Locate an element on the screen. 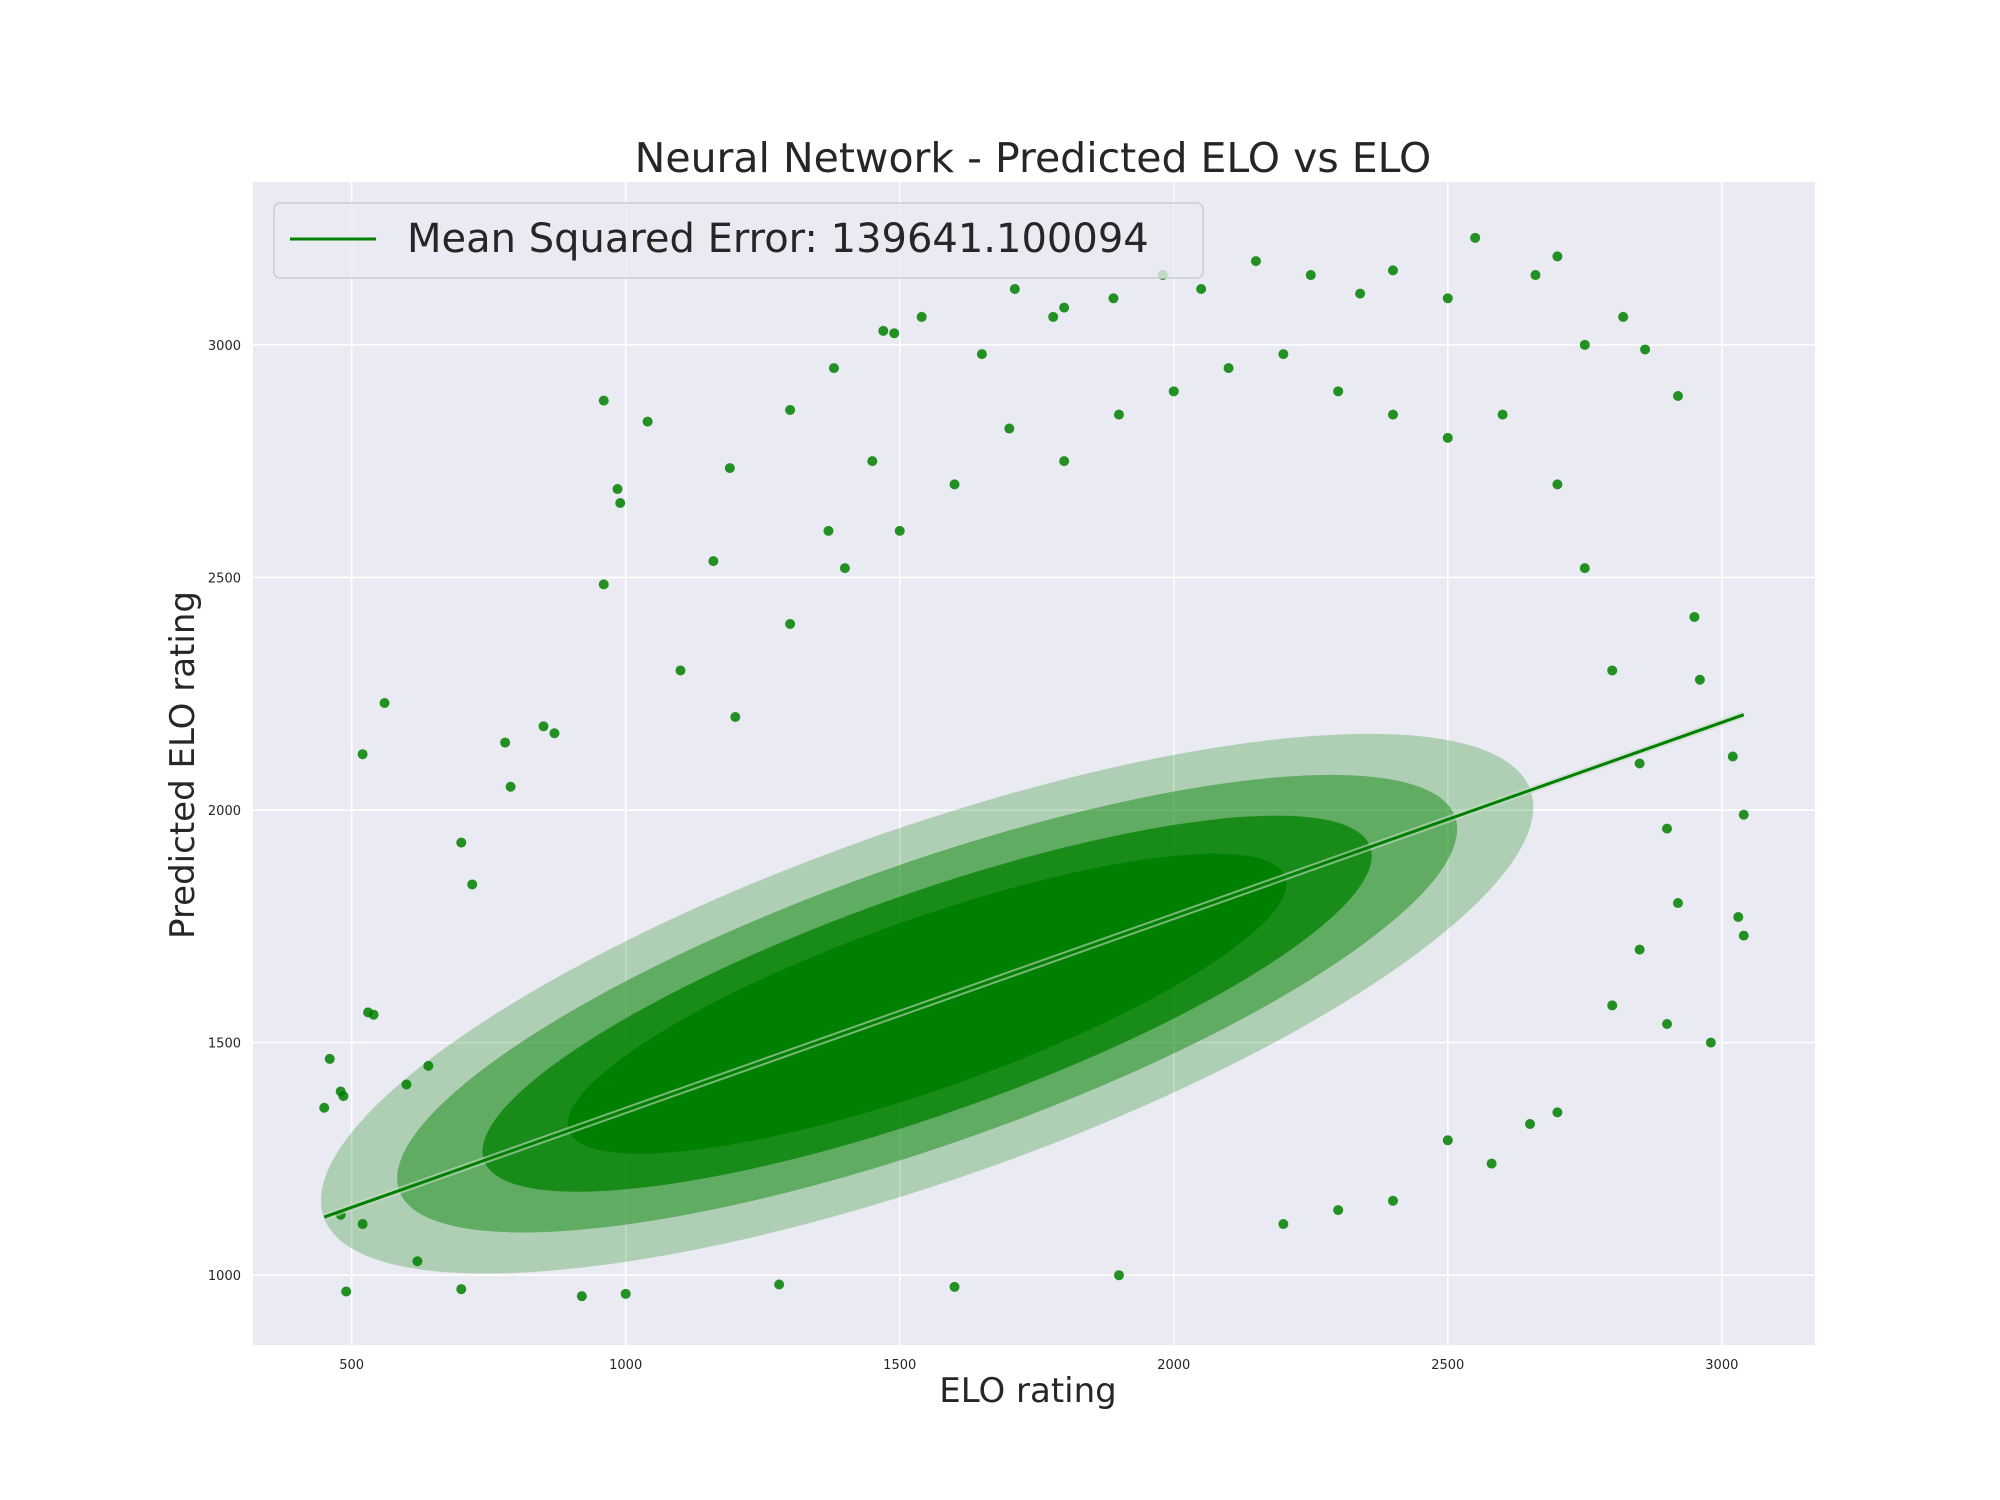 The width and height of the screenshot is (2000, 1500). y-tick-label: 1000 is located at coordinates (224, 1276).